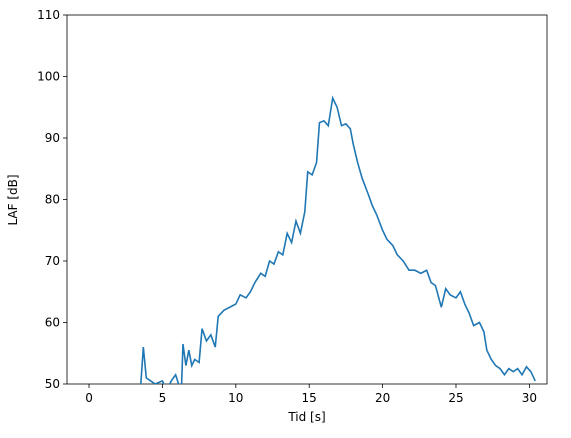 This screenshot has width=571, height=438. Describe the element at coordinates (52, 200) in the screenshot. I see `y-tick-label: 80` at that location.